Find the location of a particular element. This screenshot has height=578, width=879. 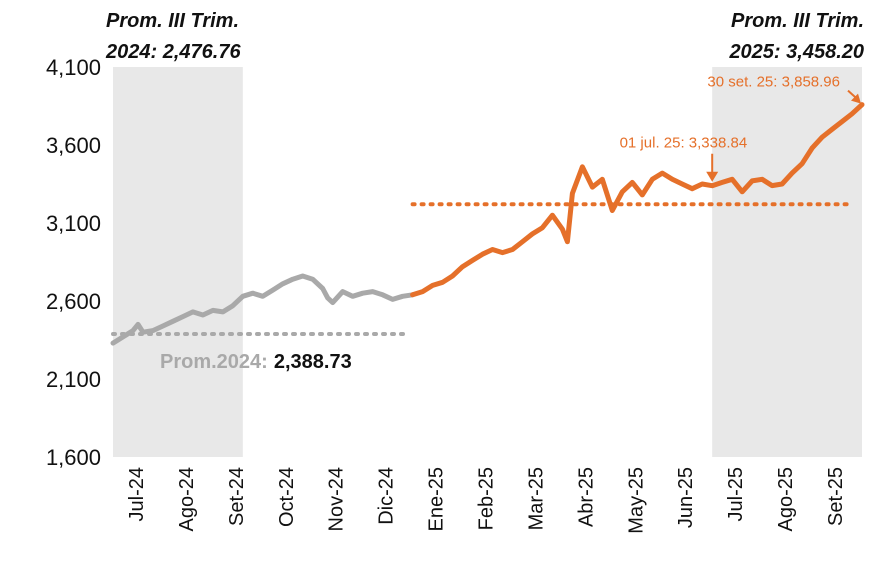

q3-2024-title-line1: Prom. III Trim. is located at coordinates (172, 21).